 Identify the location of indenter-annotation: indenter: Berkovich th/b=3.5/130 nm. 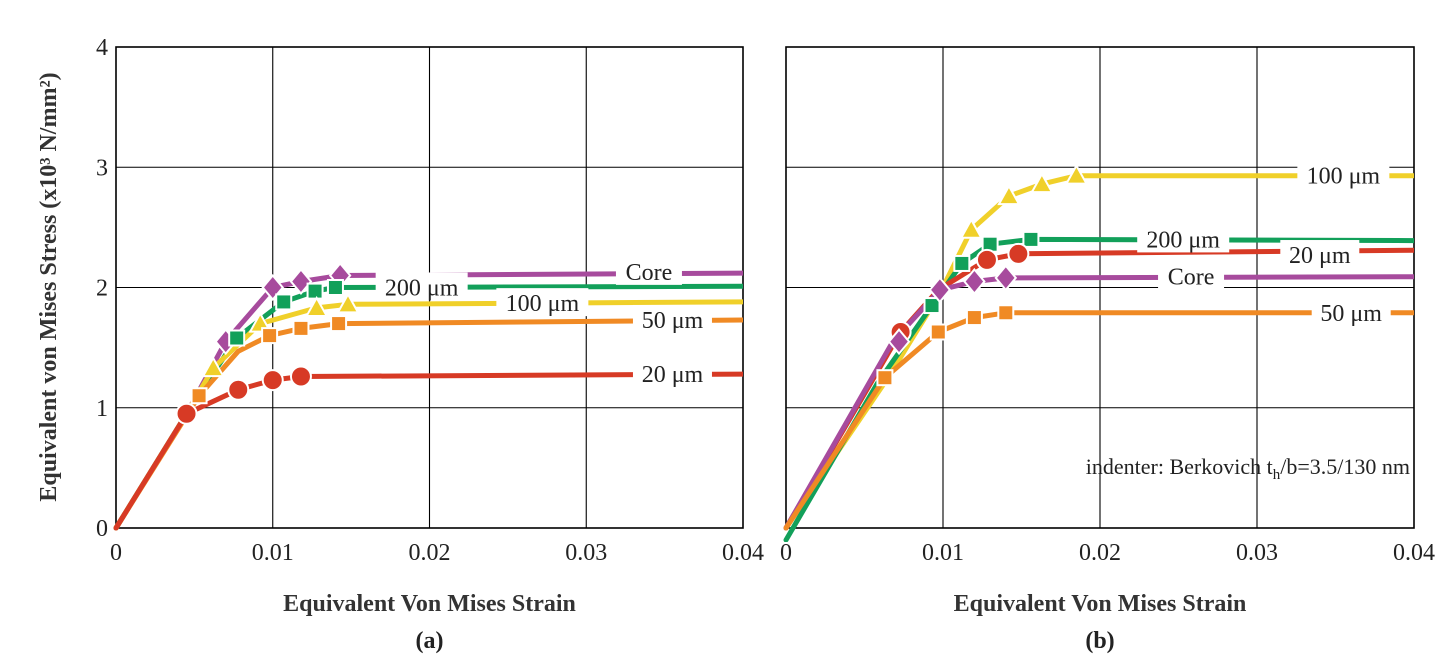
(1248, 468).